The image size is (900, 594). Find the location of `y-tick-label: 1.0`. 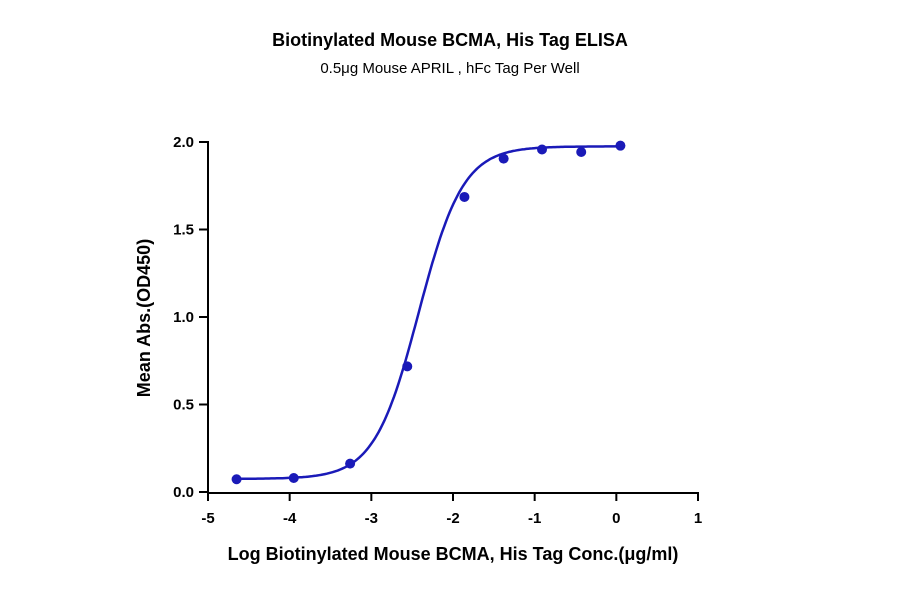

y-tick-label: 1.0 is located at coordinates (183, 317).